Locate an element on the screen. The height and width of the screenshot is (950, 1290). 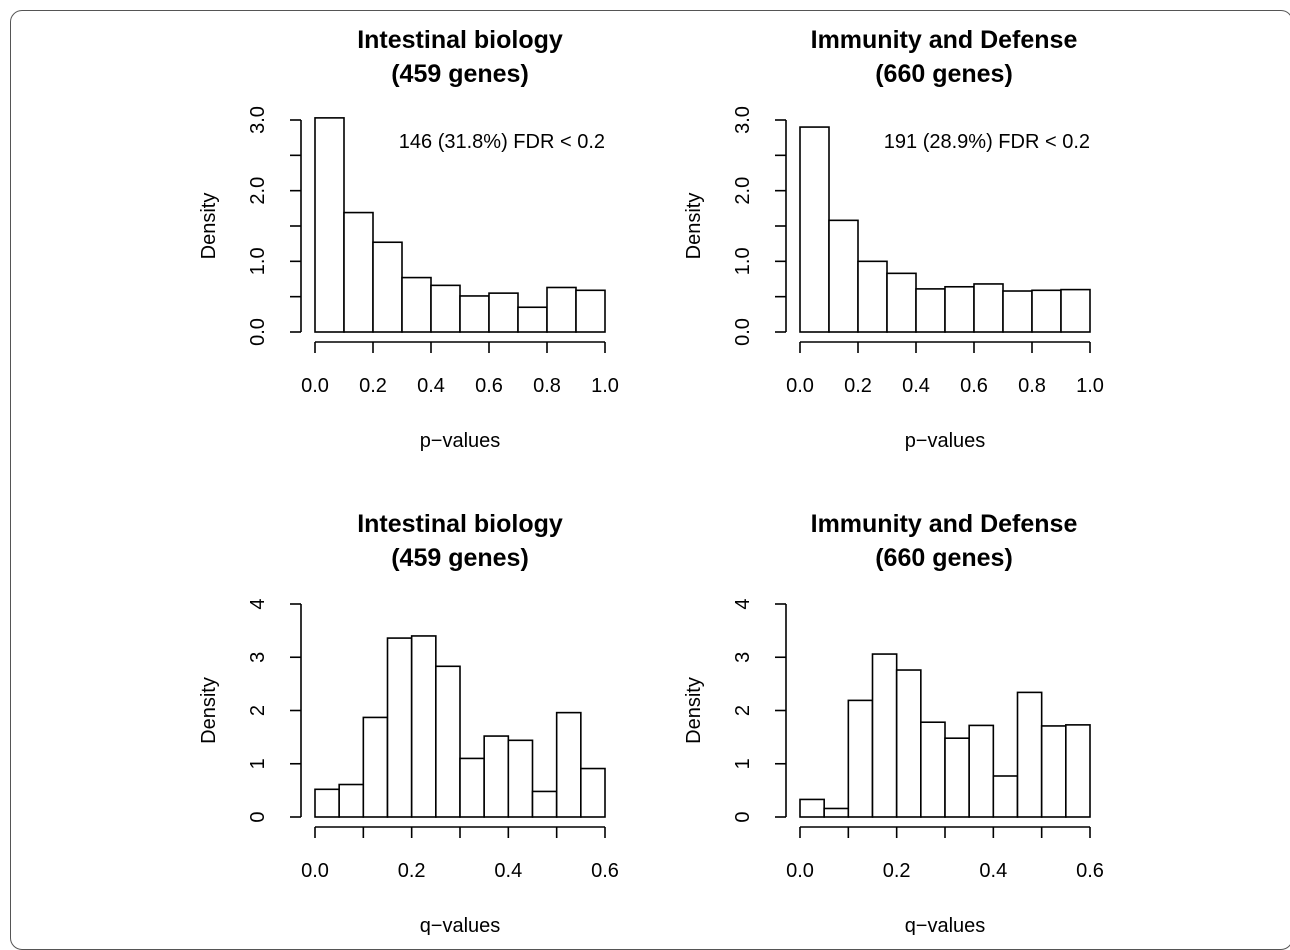
panel-title-line-1: Immunity and Defense is located at coordinates (944, 40).